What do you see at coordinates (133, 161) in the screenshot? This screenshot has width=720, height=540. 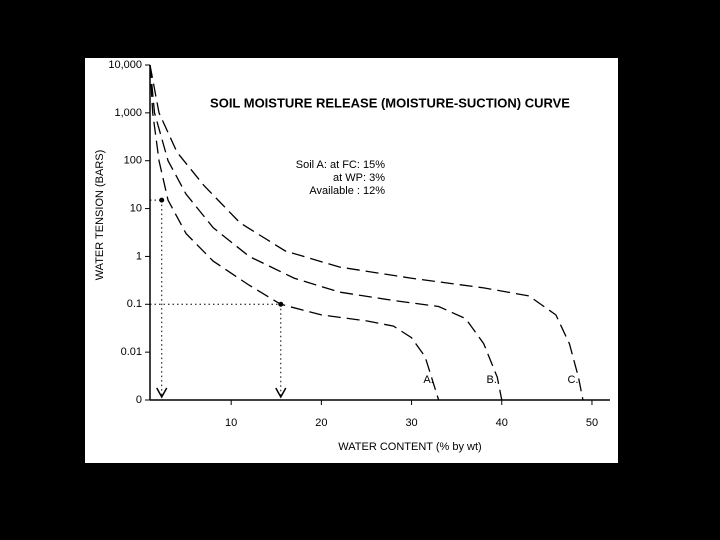 I see `y-tick-label: 100` at bounding box center [133, 161].